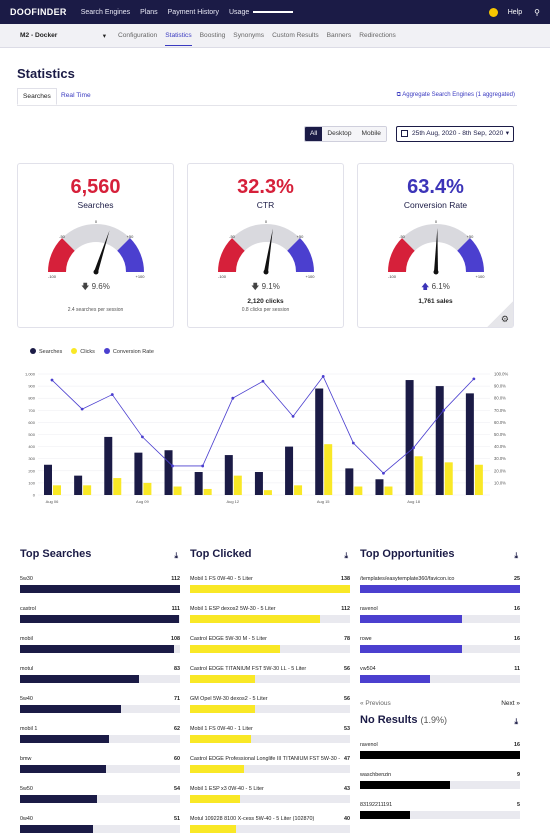 This screenshot has width=550, height=833. I want to click on next-page-link: Next », so click(510, 703).